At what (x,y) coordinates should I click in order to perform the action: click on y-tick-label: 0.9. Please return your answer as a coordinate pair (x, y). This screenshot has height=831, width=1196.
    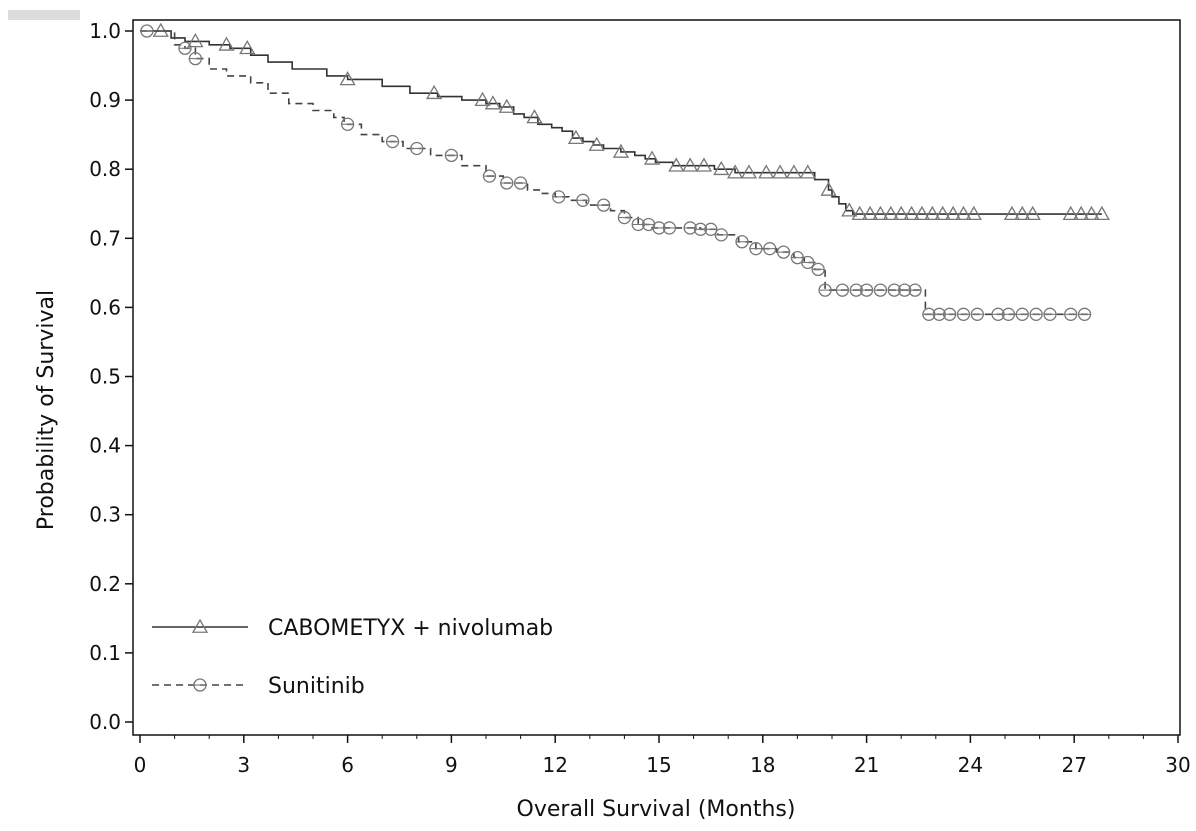
    Looking at the image, I should click on (105, 100).